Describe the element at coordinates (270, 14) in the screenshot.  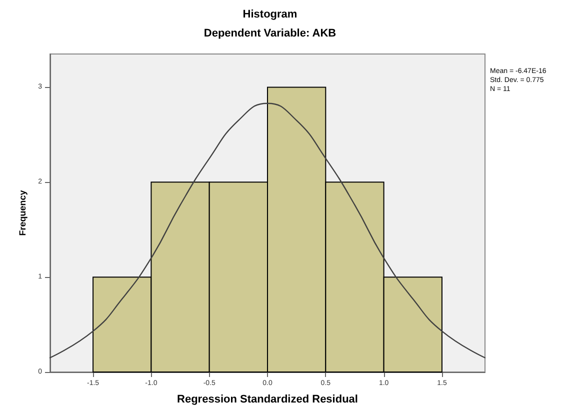
I see `chart-title: Histogram` at that location.